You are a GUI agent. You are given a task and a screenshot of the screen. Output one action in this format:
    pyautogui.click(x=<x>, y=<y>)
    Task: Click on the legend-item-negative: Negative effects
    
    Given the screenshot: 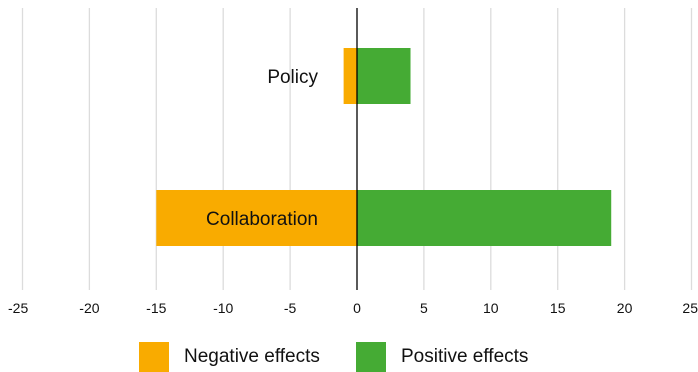 What is the action you would take?
    pyautogui.click(x=229, y=357)
    